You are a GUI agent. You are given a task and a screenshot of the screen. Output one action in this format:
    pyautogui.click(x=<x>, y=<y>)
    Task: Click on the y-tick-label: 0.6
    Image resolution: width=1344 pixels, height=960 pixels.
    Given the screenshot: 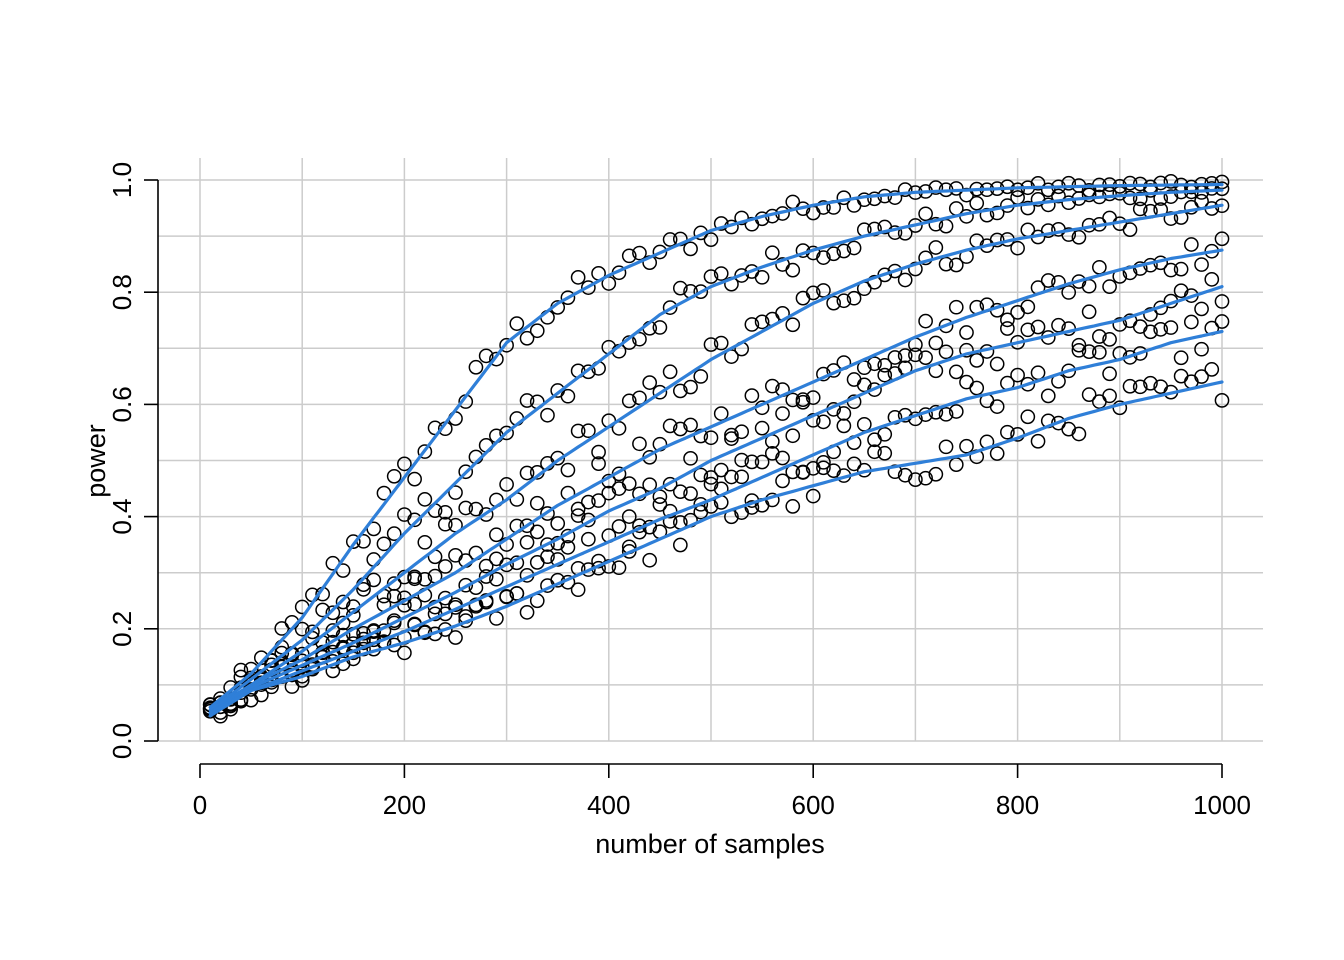 What is the action you would take?
    pyautogui.click(x=122, y=404)
    